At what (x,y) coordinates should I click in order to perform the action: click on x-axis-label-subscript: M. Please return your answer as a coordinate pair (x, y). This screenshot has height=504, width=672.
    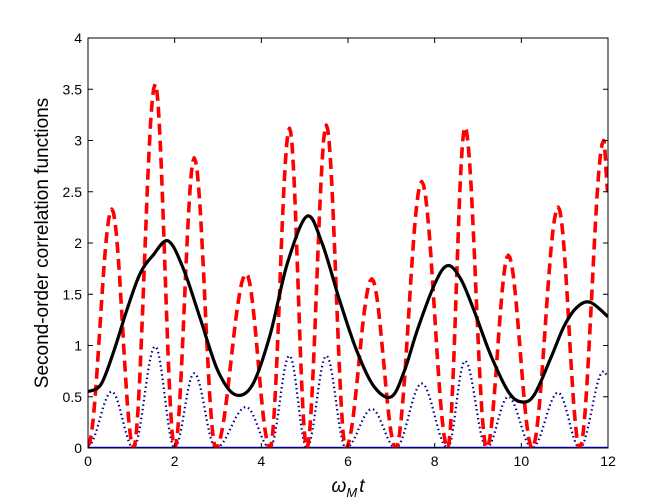
    Looking at the image, I should click on (351, 492).